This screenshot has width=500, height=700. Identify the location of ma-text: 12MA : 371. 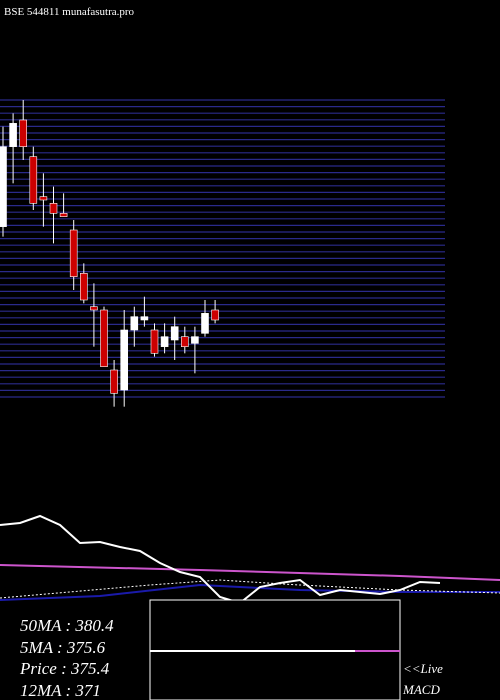
(60, 690).